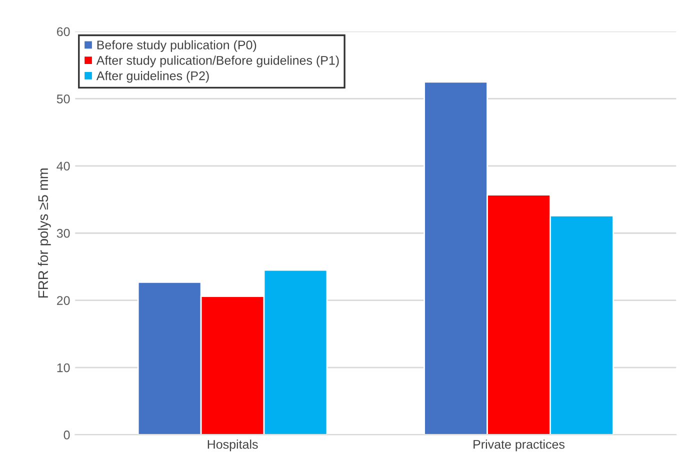 Image resolution: width=683 pixels, height=470 pixels. Describe the element at coordinates (519, 446) in the screenshot. I see `x-tick-label: Private practices` at that location.